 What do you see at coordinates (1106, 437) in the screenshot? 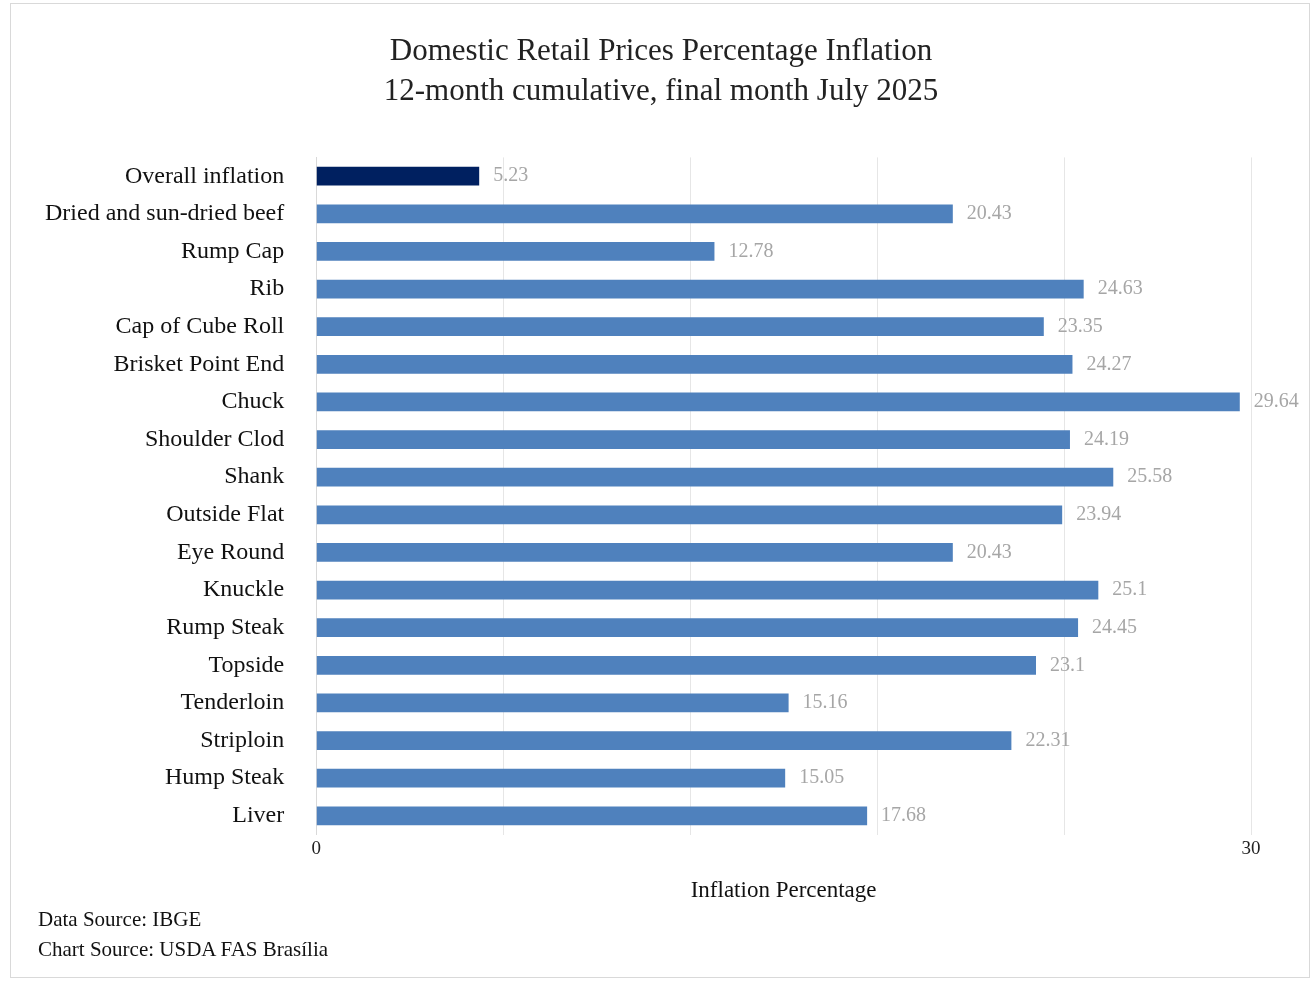
I see `data-label: 24.19` at bounding box center [1106, 437].